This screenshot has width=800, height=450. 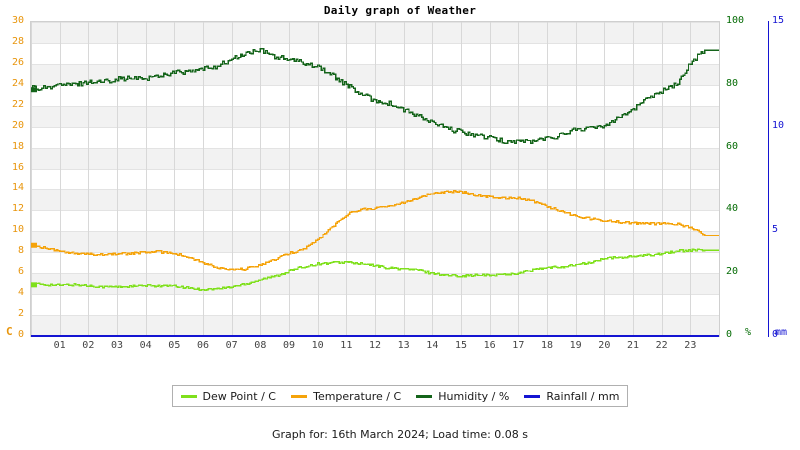 What do you see at coordinates (489, 345) in the screenshot?
I see `x-axis-tick: 16` at bounding box center [489, 345].